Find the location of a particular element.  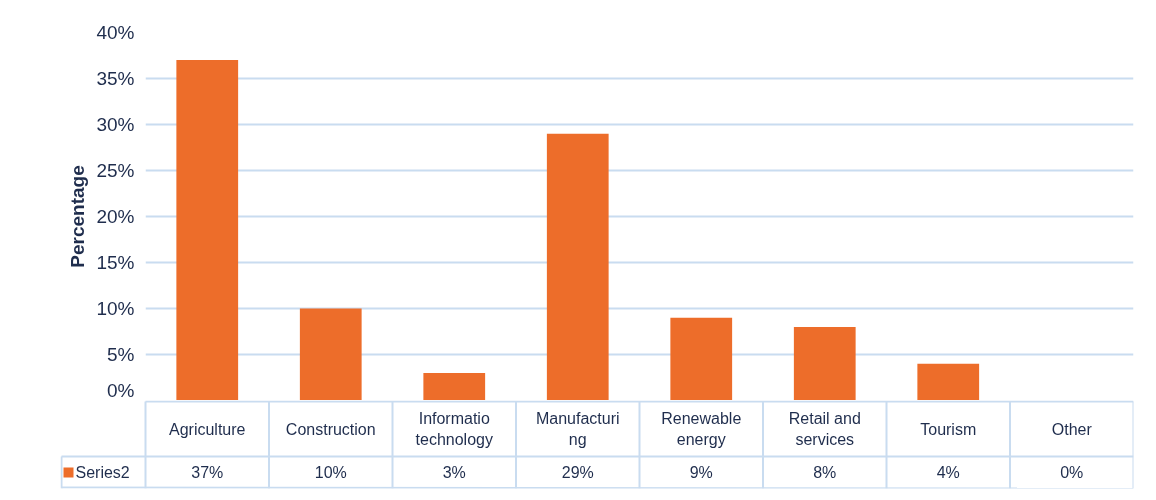

data-label: 37% is located at coordinates (207, 472).